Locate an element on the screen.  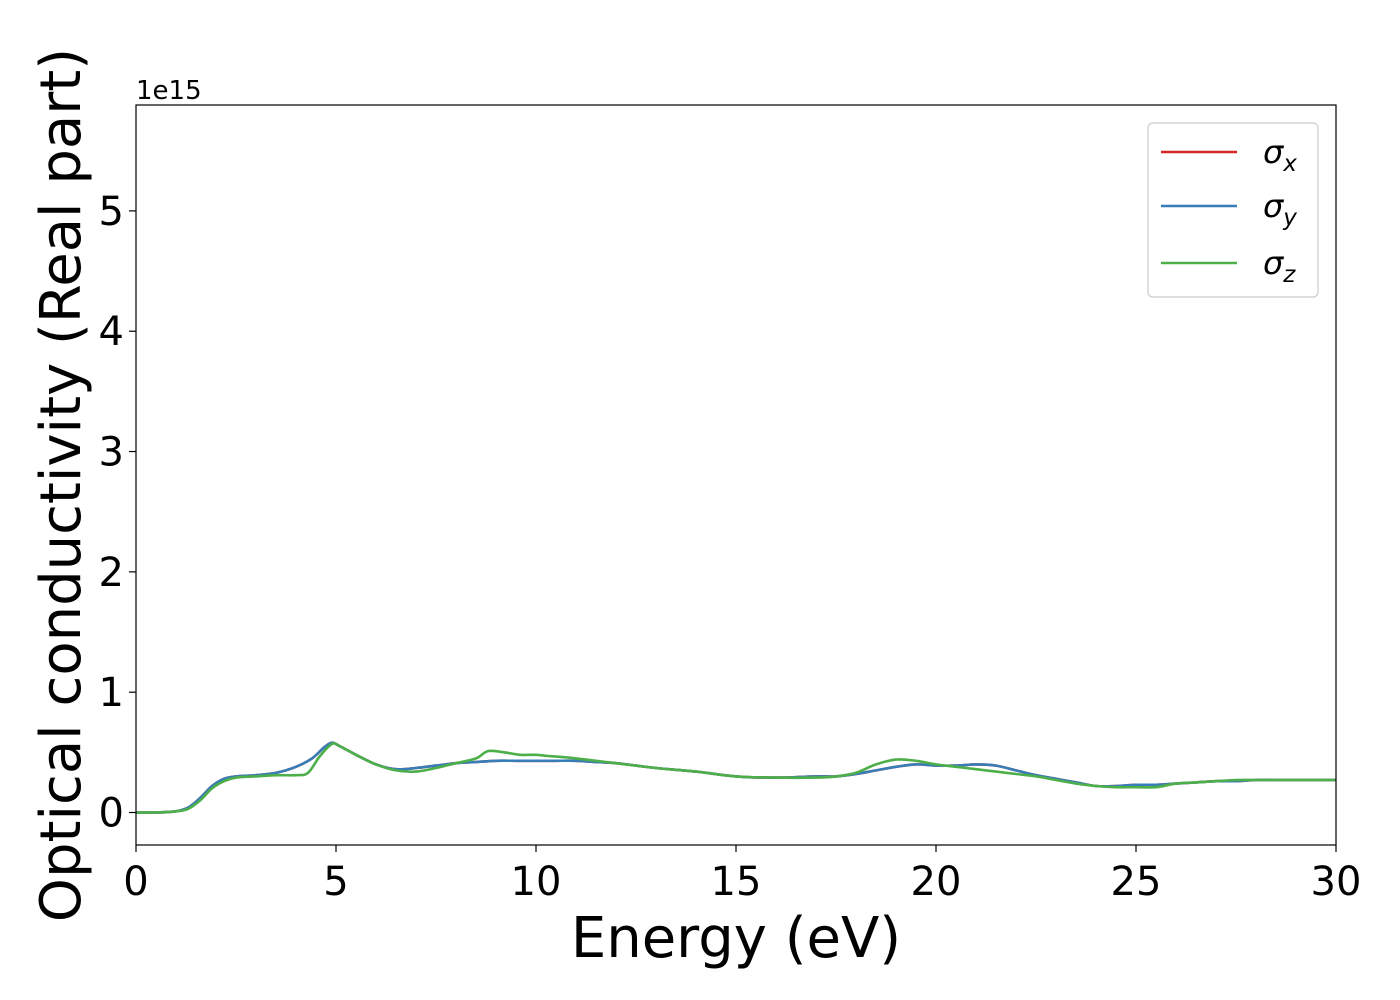
x-tick-label: 15 is located at coordinates (736, 882).